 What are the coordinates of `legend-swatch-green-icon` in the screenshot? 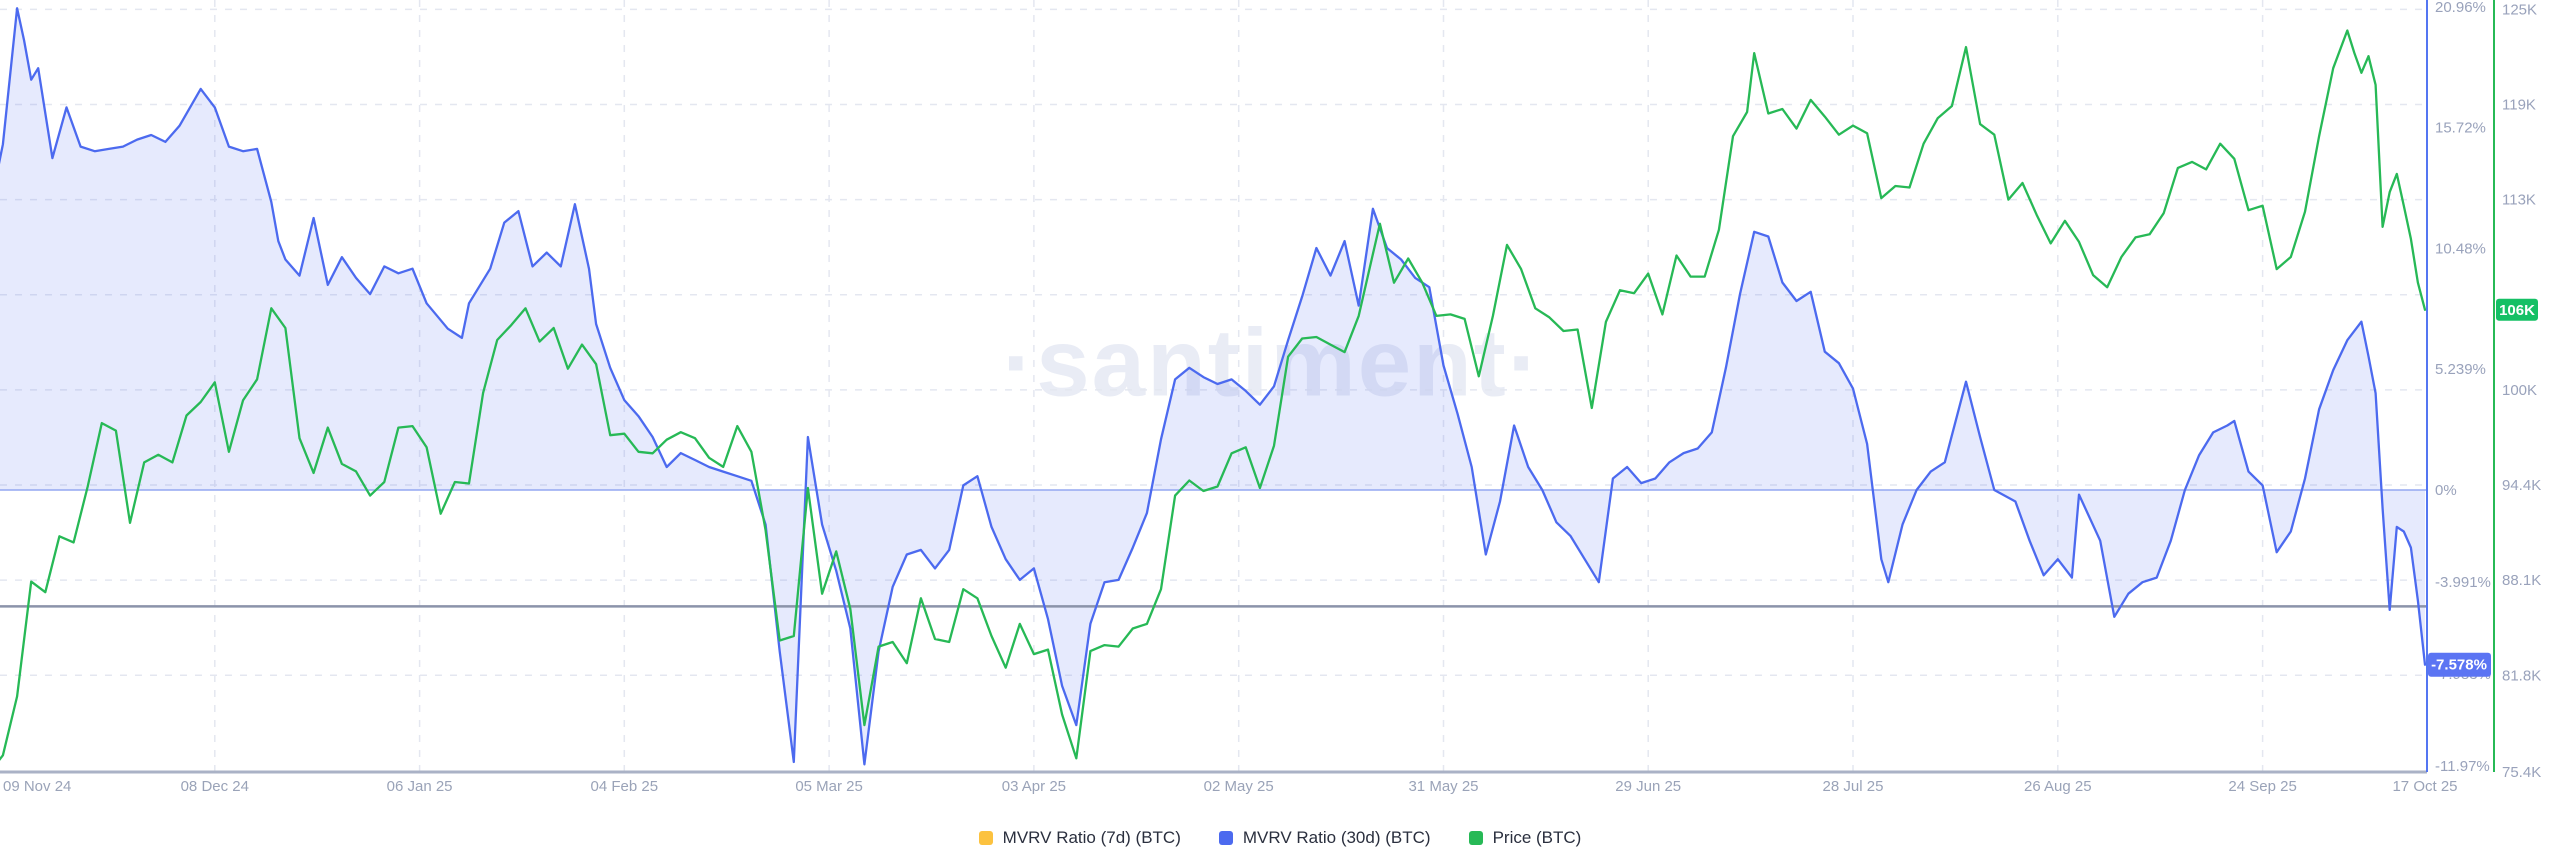 It's located at (1475, 838).